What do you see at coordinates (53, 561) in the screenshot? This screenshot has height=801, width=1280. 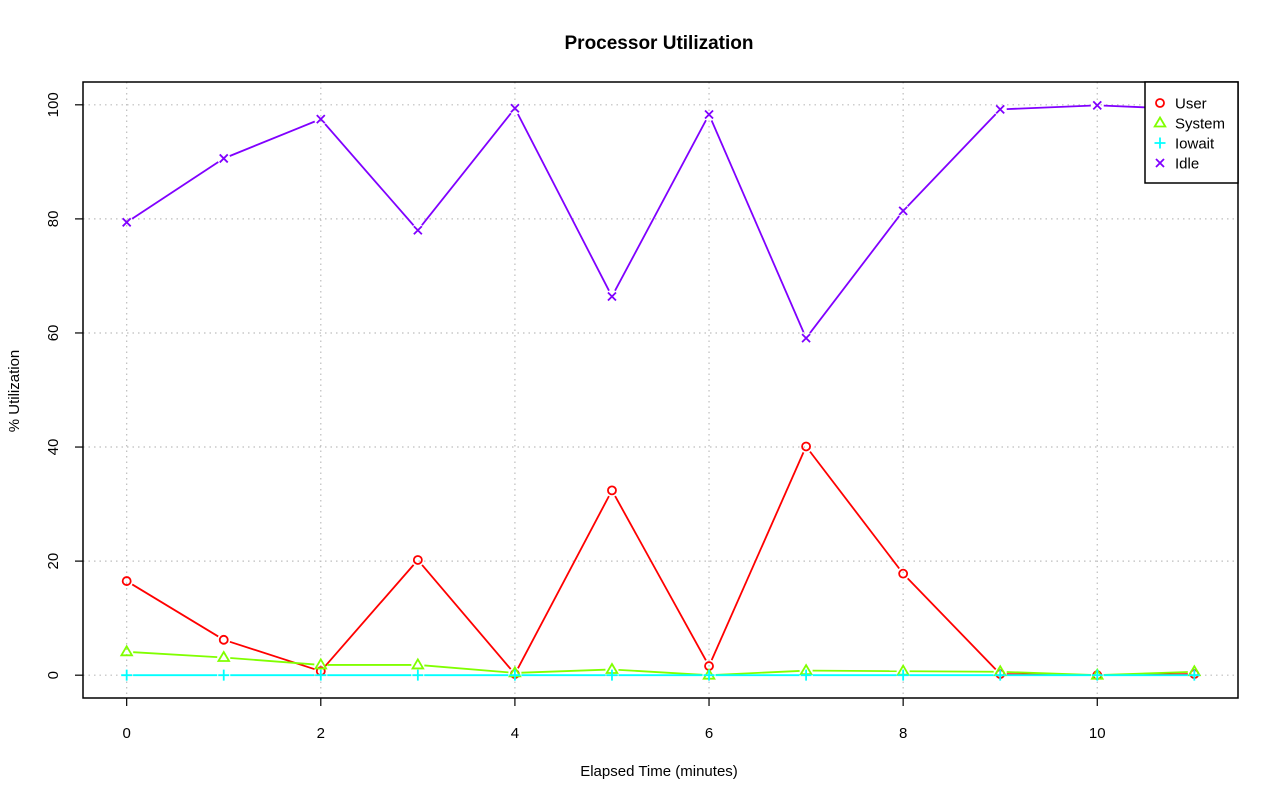 I see `y-tick-label: 20` at bounding box center [53, 561].